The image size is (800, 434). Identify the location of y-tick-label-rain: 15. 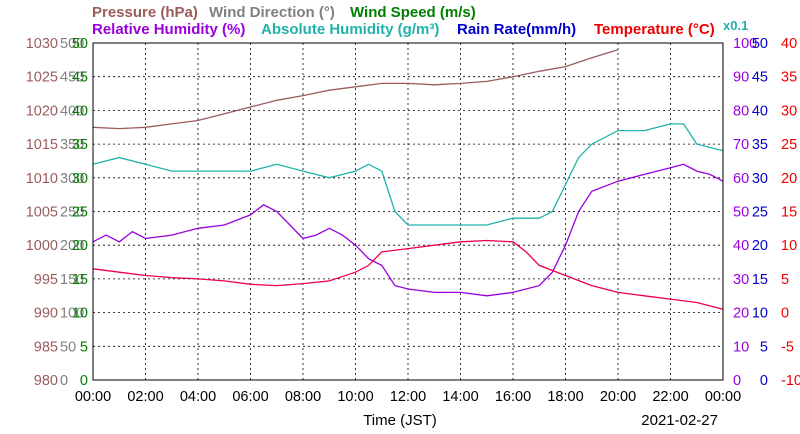
(760, 280).